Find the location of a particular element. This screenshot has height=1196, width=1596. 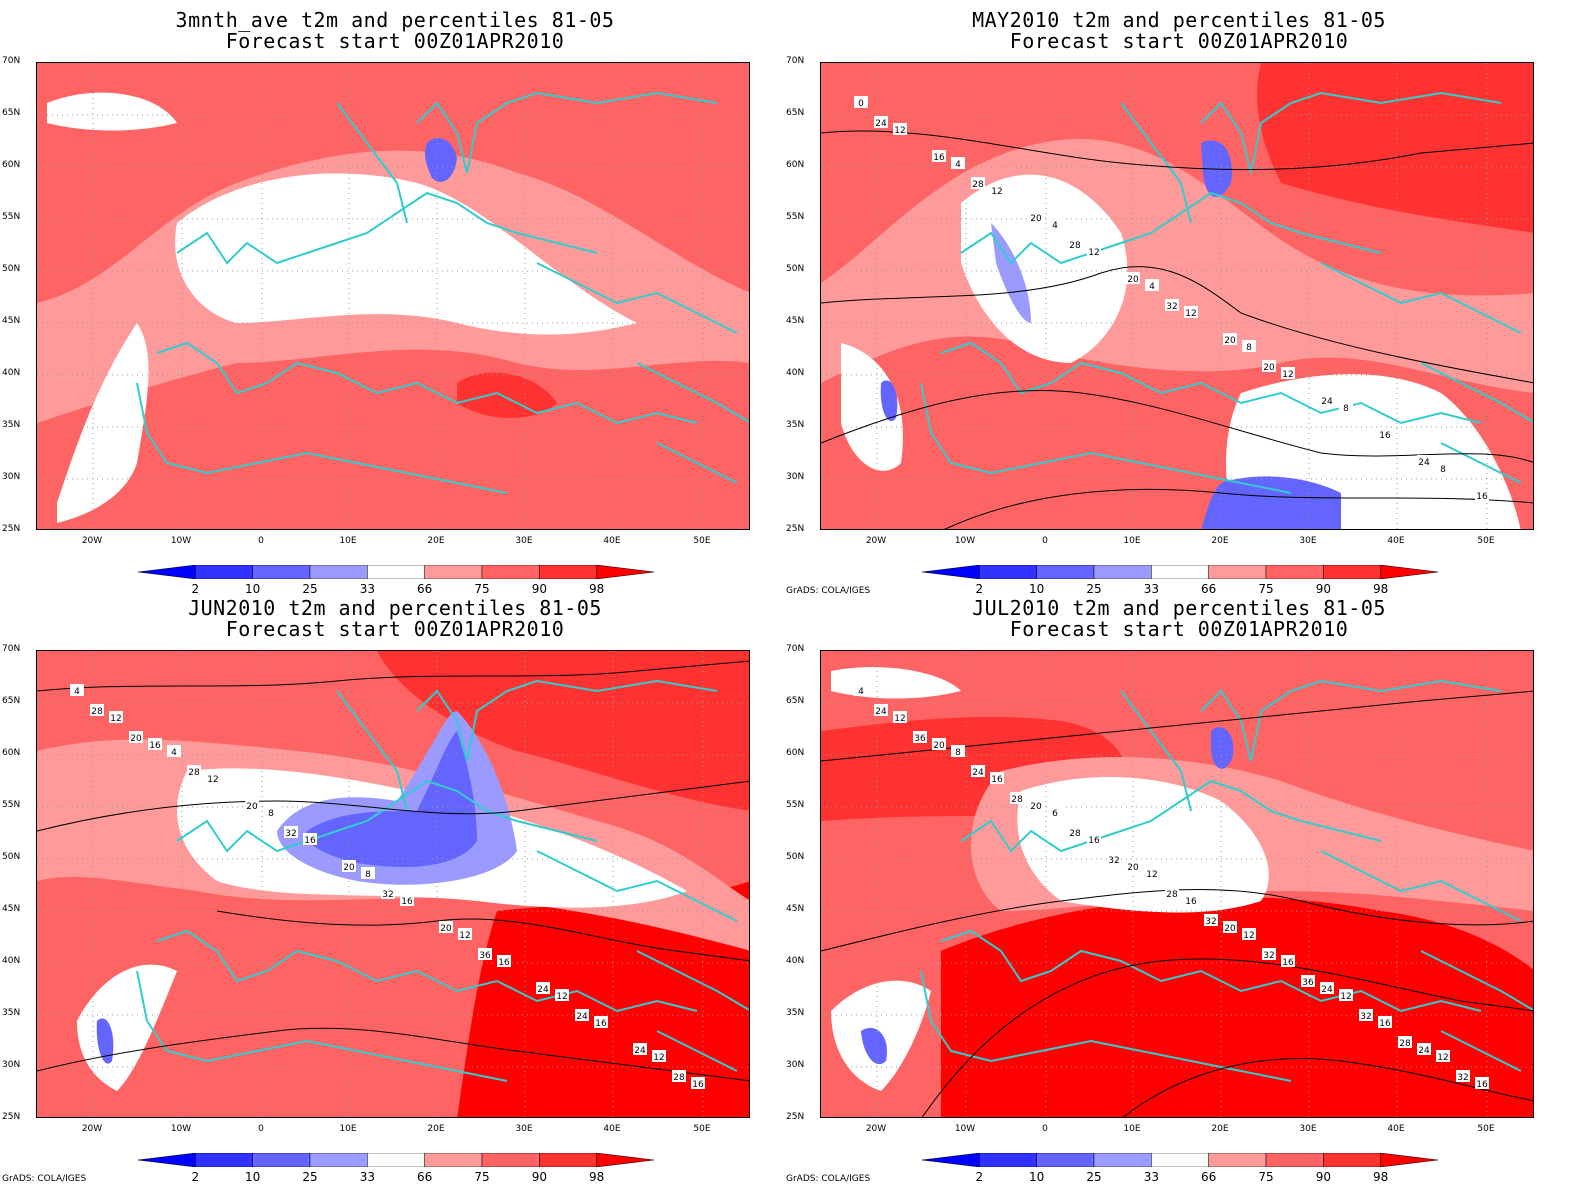

latitude-label: 55N is located at coordinates (795, 805).